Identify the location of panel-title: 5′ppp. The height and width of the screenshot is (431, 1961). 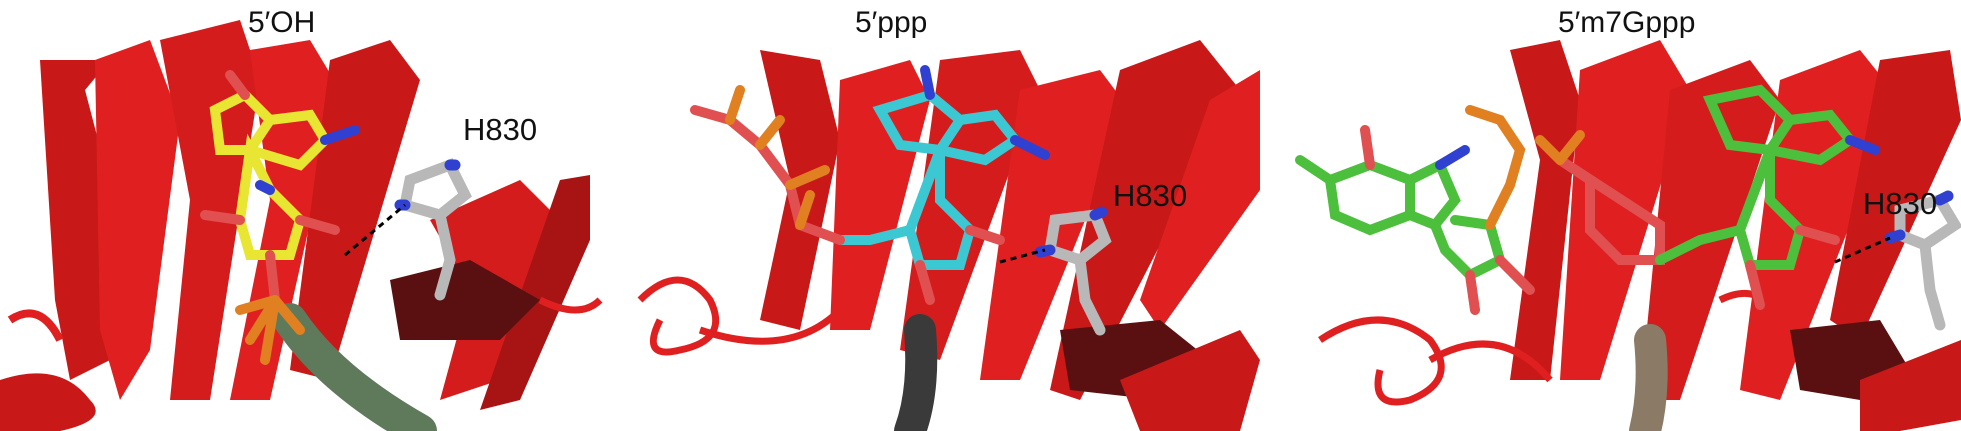
(891, 22).